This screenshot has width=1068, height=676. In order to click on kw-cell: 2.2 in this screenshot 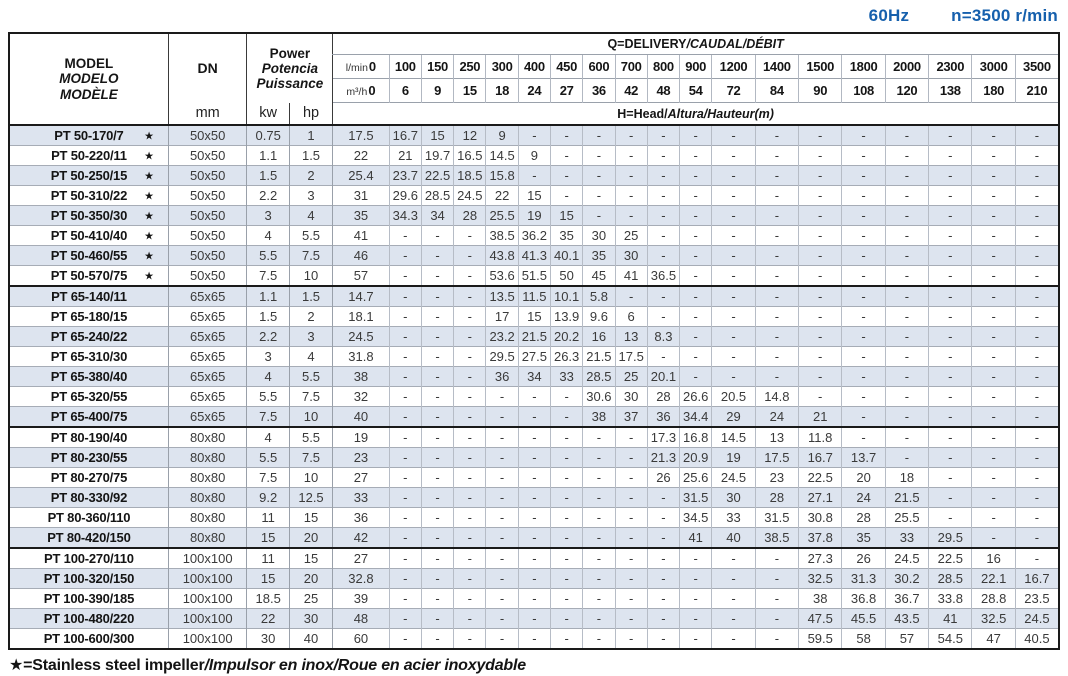, I will do `click(268, 195)`.